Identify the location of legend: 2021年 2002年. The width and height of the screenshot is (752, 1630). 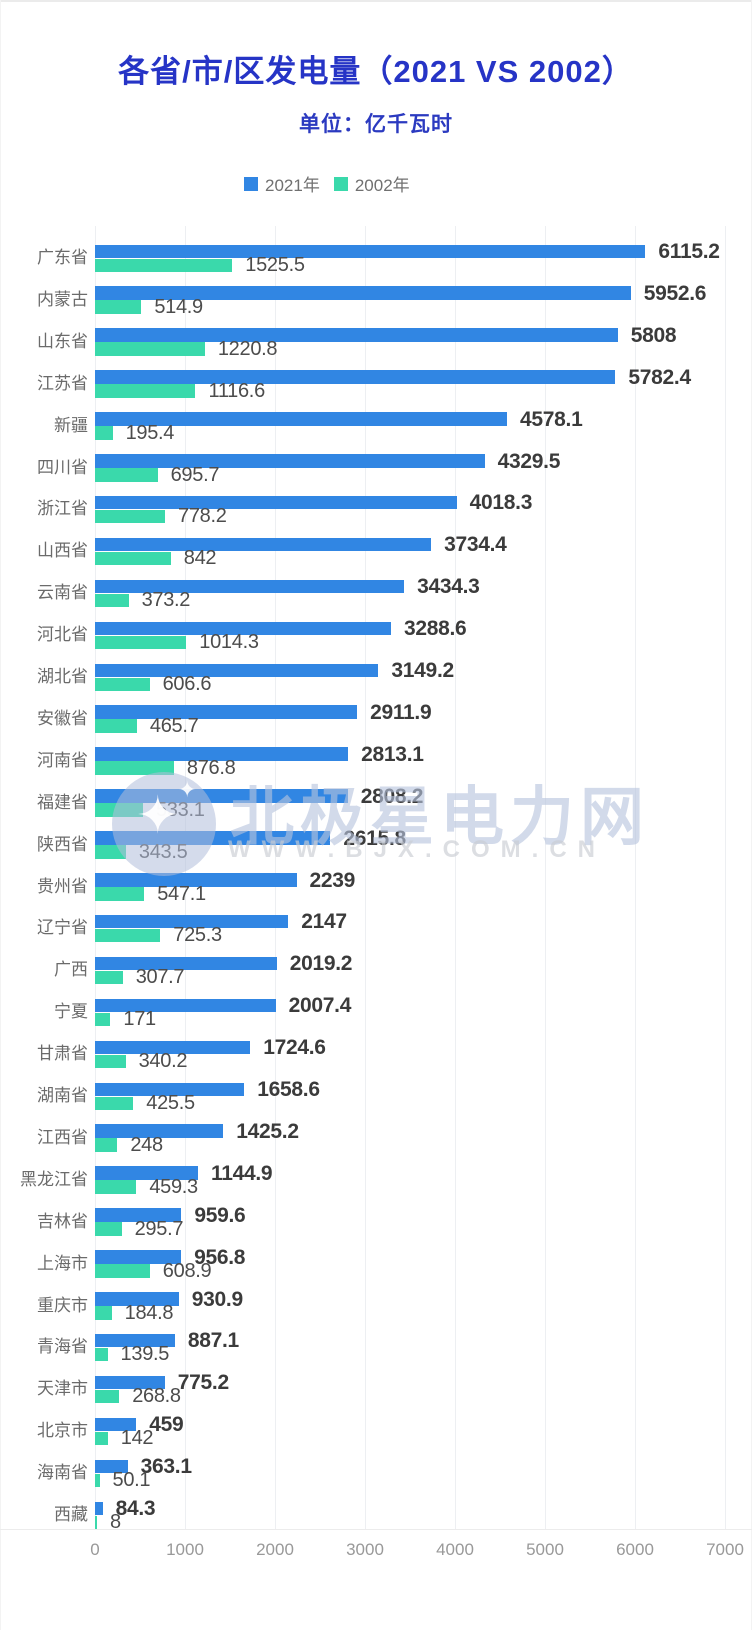
(327, 183).